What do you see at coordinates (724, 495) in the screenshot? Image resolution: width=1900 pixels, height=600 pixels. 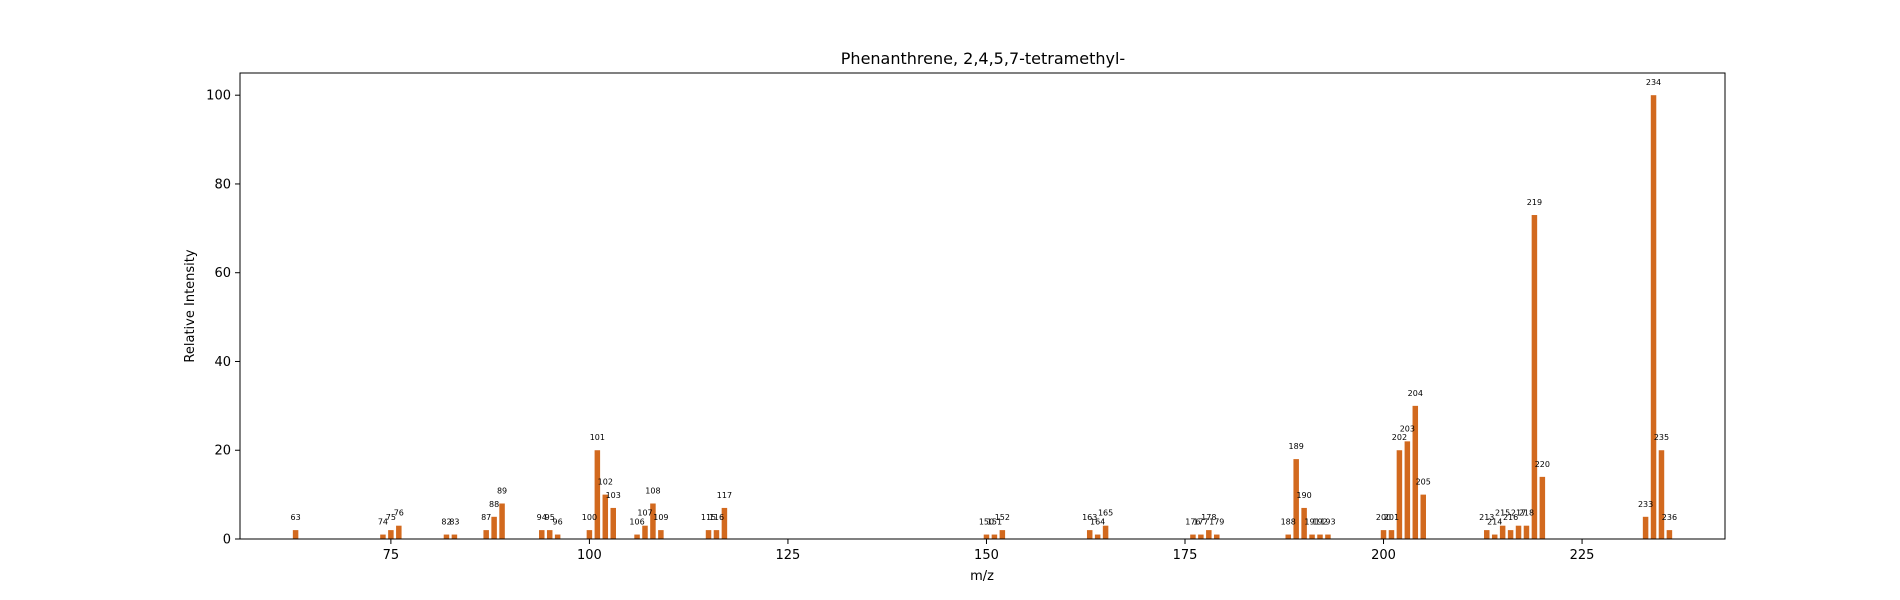 I see `peak-label-117: 117` at bounding box center [724, 495].